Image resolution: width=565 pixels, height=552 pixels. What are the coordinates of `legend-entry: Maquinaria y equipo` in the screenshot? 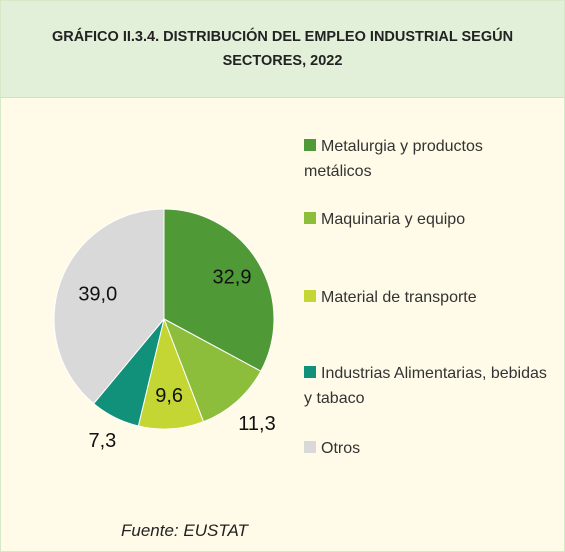 It's located at (429, 219).